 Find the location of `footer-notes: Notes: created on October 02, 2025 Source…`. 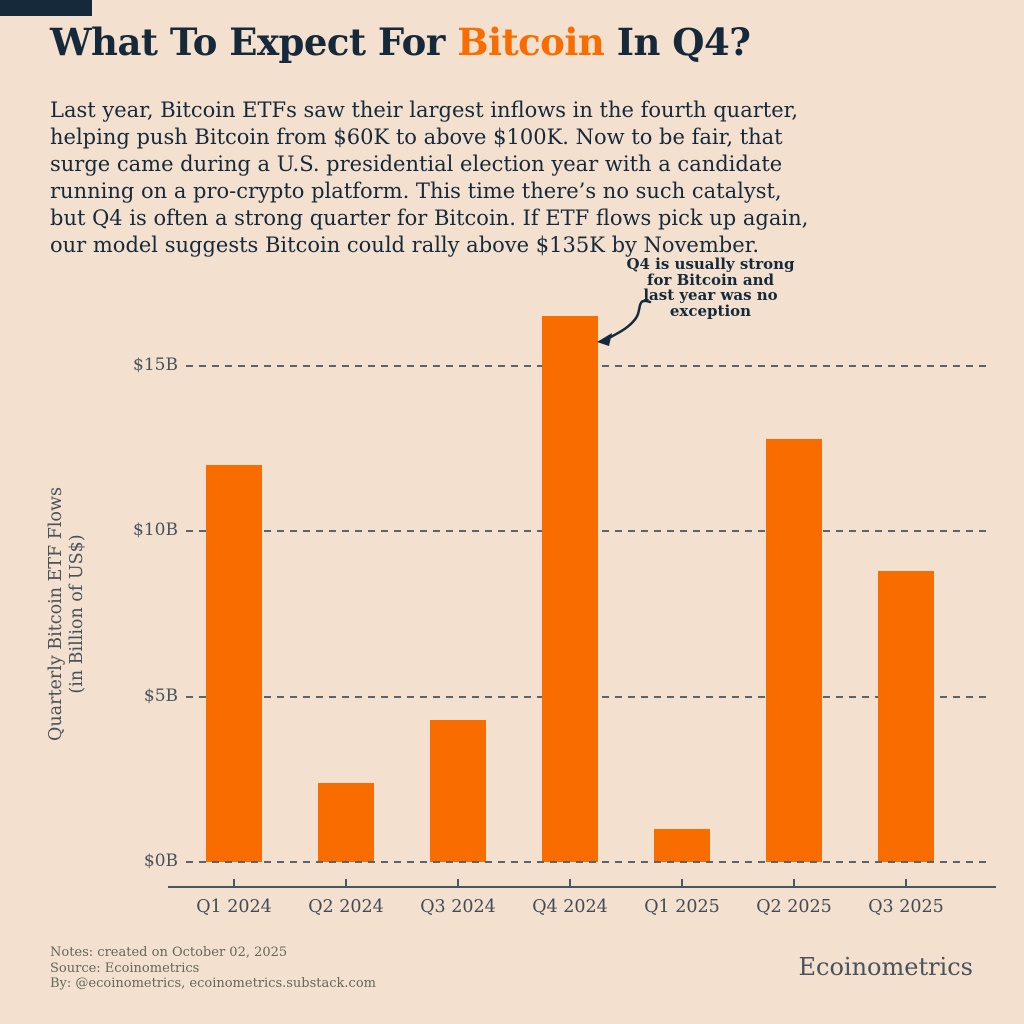

footer-notes: Notes: created on October 02, 2025 Source… is located at coordinates (213, 968).